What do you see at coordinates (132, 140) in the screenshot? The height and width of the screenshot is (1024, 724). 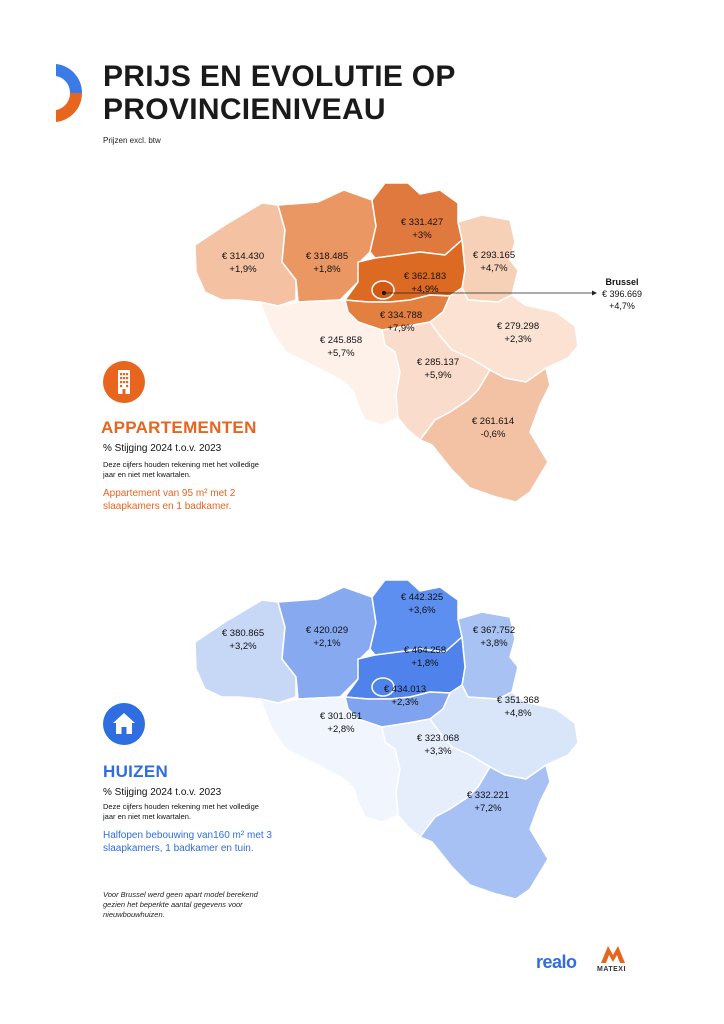 I see `page-subtitle: Prijzen excl. btw` at bounding box center [132, 140].